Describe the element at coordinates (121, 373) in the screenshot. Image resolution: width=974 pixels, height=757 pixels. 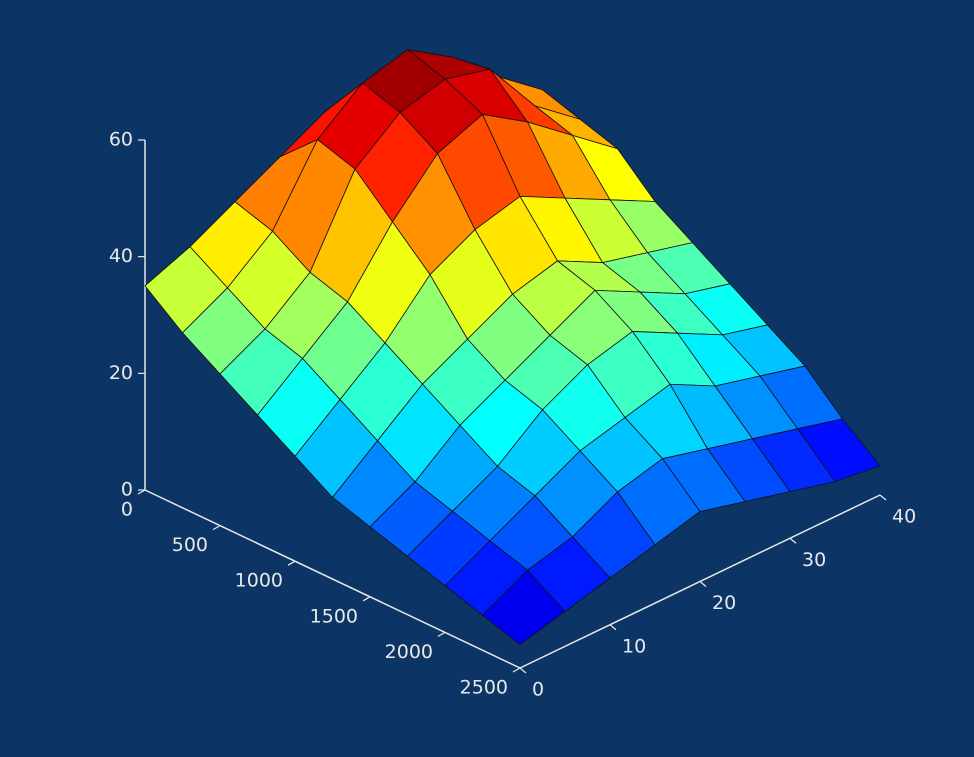
I see `z-tick-label: 20` at that location.